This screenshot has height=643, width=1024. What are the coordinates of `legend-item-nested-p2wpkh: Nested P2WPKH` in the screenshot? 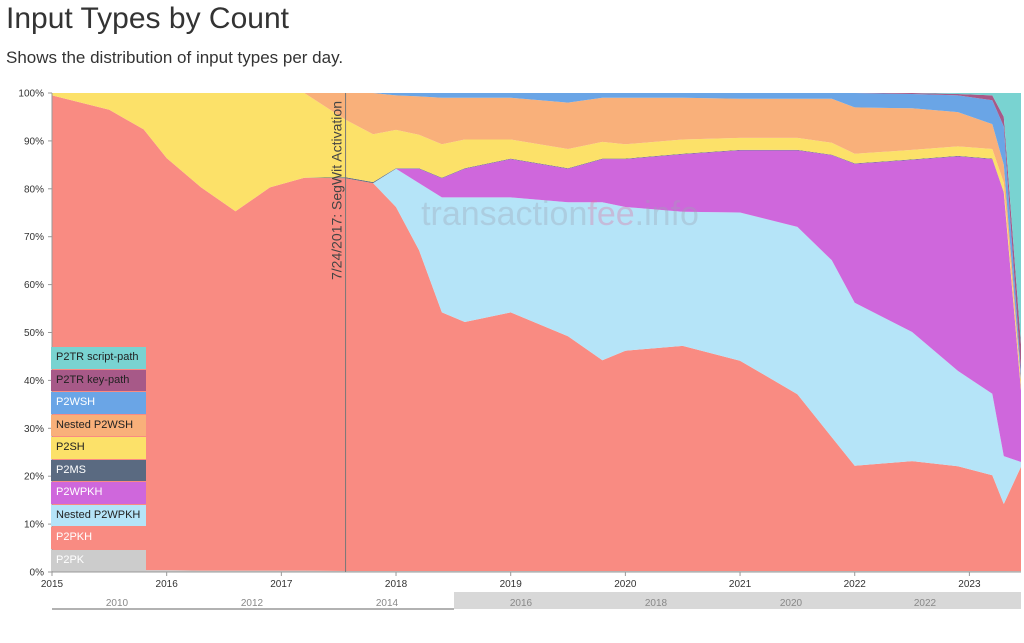 It's located at (98, 515).